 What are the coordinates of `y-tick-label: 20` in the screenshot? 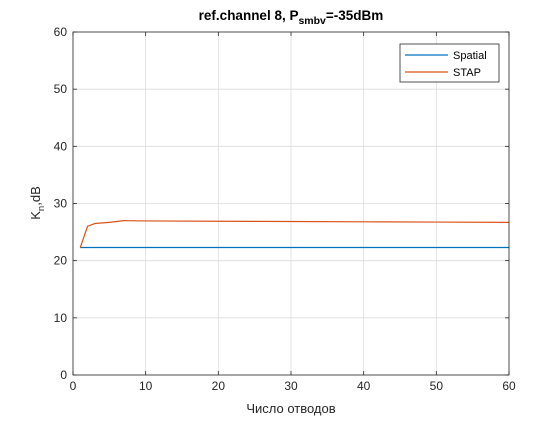 It's located at (61, 261).